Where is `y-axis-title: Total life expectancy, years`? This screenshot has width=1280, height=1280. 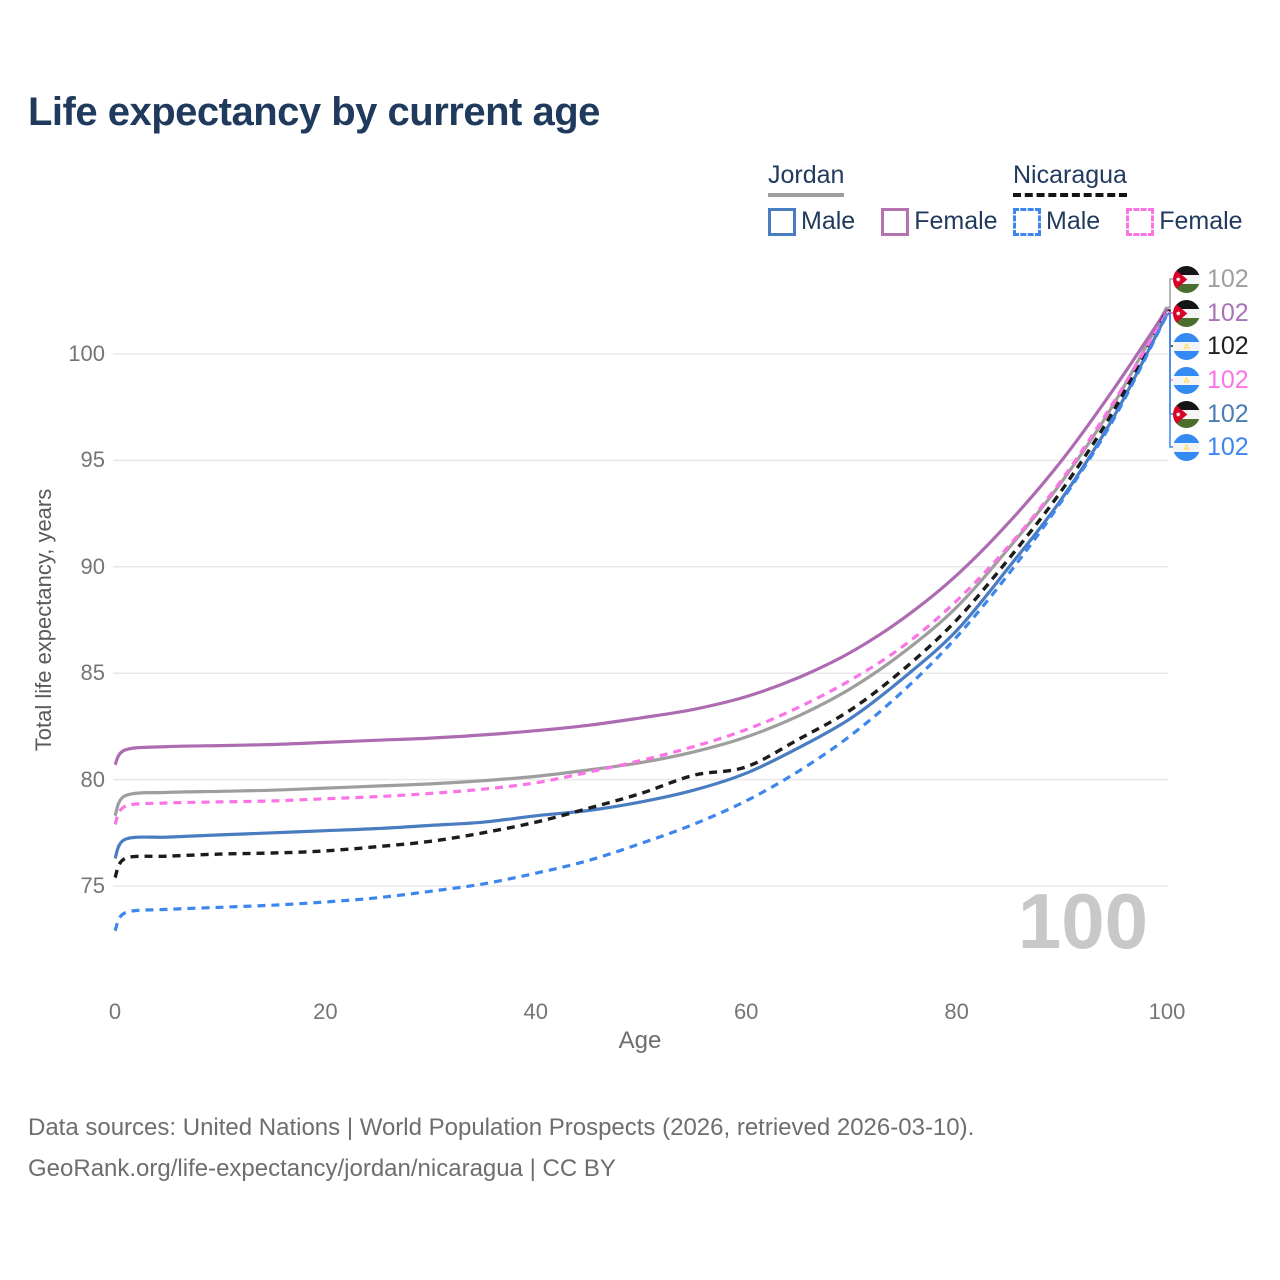
y-axis-title: Total life expectancy, years is located at coordinates (43, 620).